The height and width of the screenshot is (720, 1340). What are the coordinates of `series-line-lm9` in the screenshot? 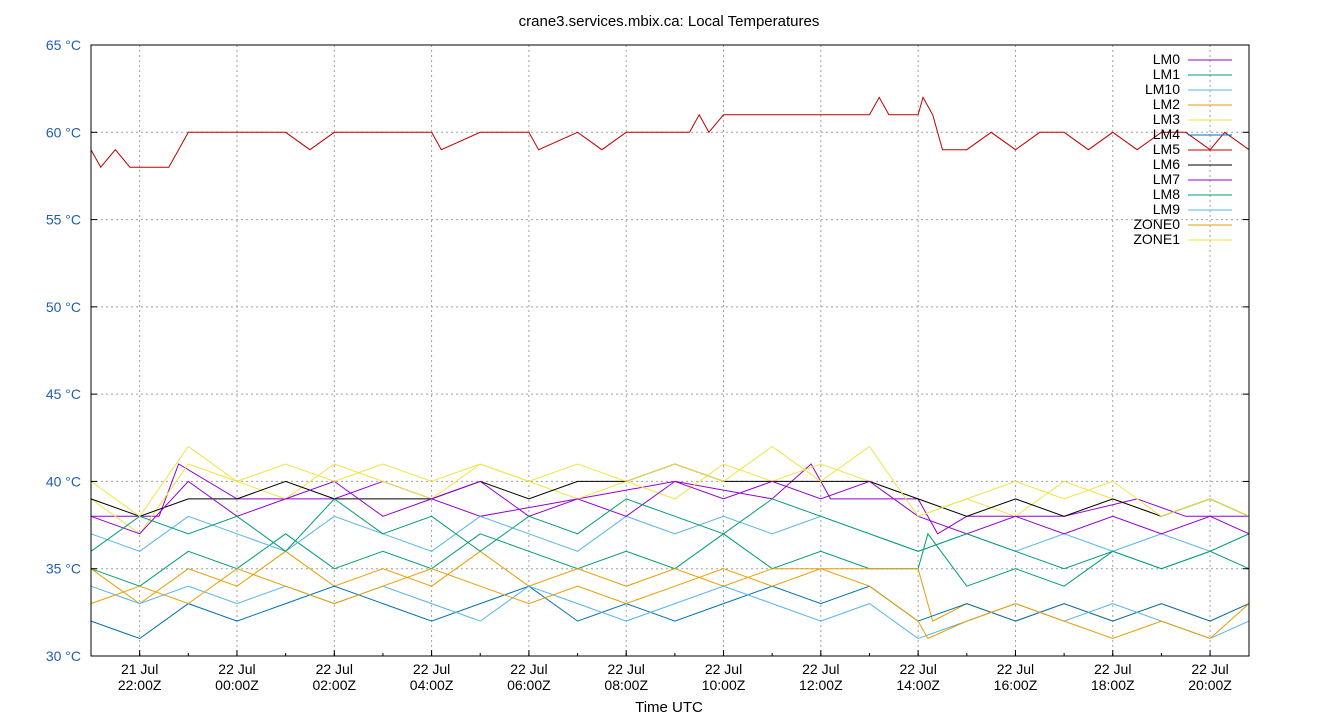 It's located at (670, 612).